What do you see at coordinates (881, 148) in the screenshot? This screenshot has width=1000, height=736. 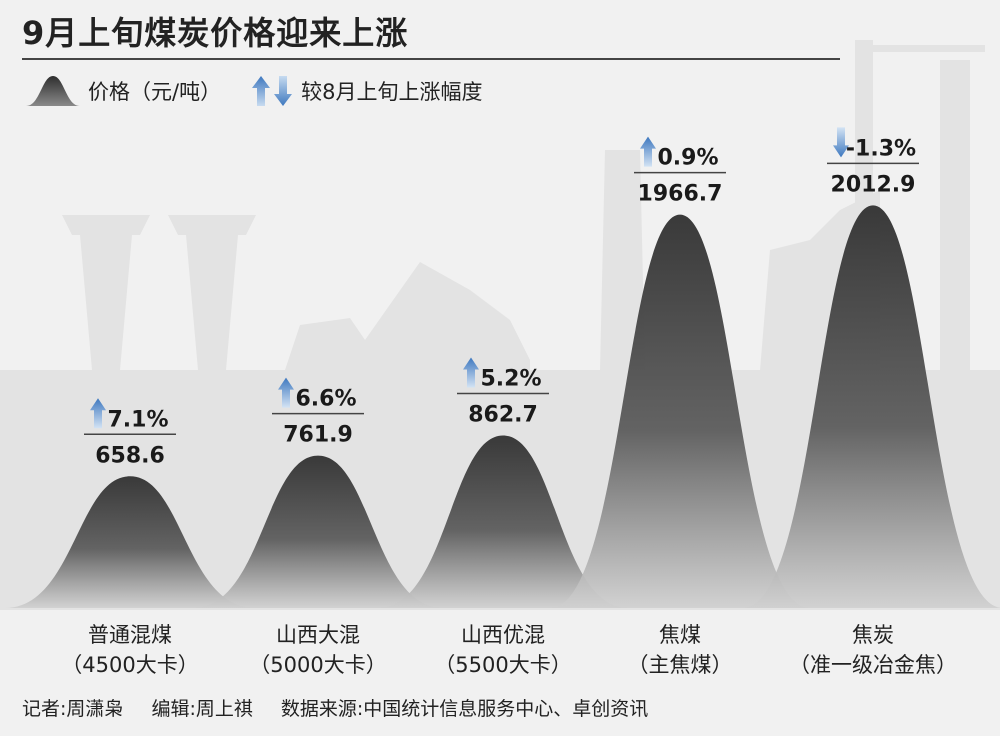 I see `change-percent-label: -1.3%` at bounding box center [881, 148].